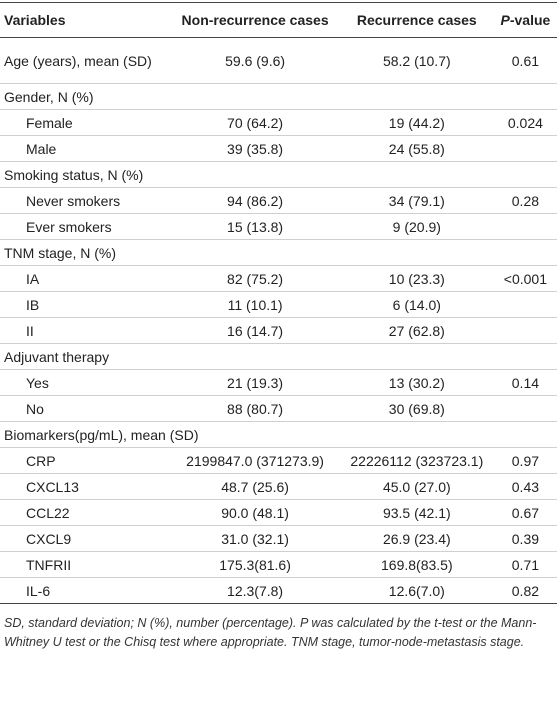 The height and width of the screenshot is (707, 557). Describe the element at coordinates (255, 538) in the screenshot. I see `cell: 31.0 (32.1)` at that location.